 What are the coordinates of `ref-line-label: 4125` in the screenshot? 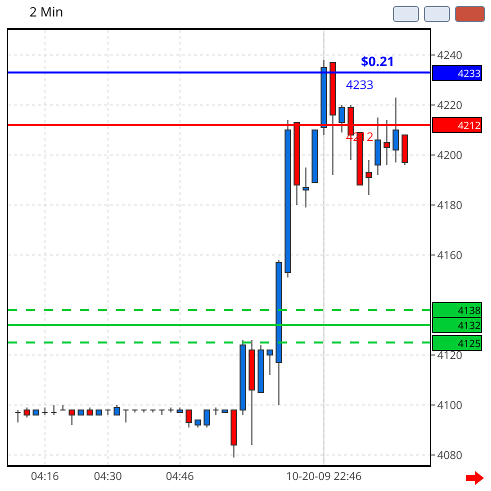 It's located at (469, 343).